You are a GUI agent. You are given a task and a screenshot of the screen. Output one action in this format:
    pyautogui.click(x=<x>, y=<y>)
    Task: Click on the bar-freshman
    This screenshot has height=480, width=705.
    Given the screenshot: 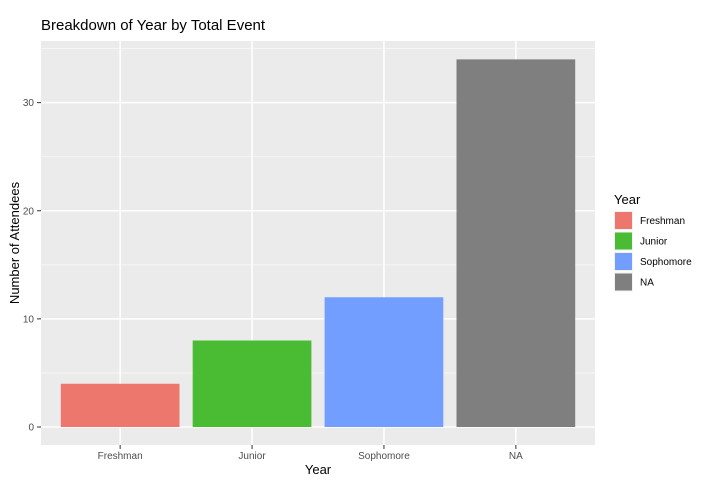 What is the action you would take?
    pyautogui.click(x=120, y=405)
    